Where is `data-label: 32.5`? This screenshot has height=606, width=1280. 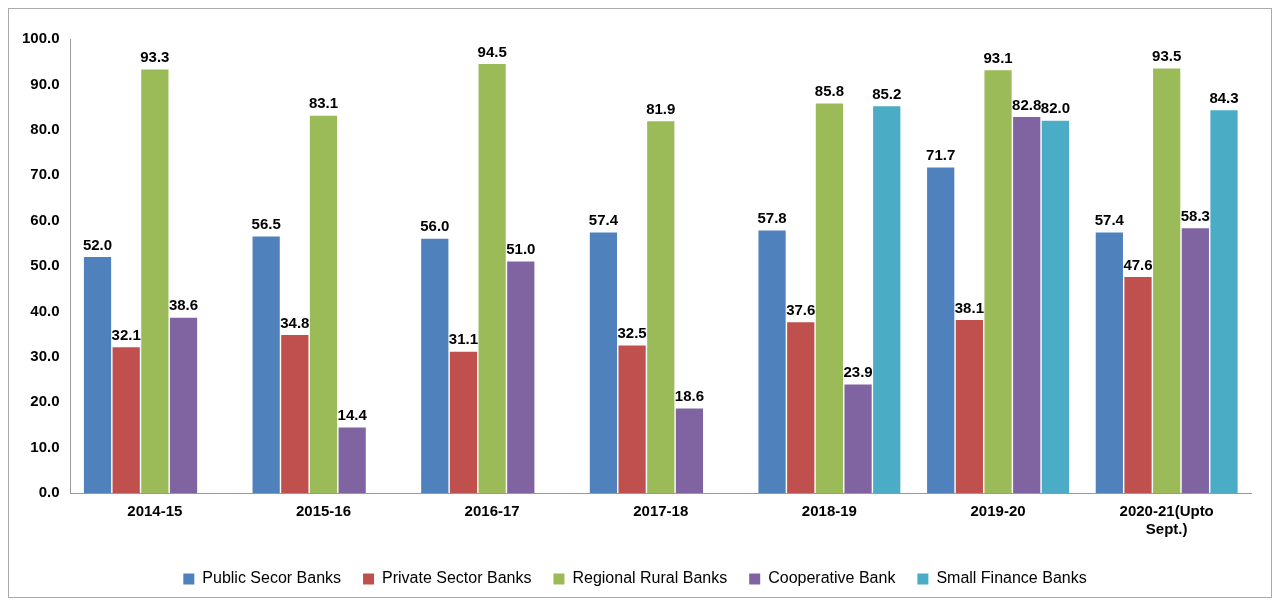 data-label: 32.5 is located at coordinates (632, 333).